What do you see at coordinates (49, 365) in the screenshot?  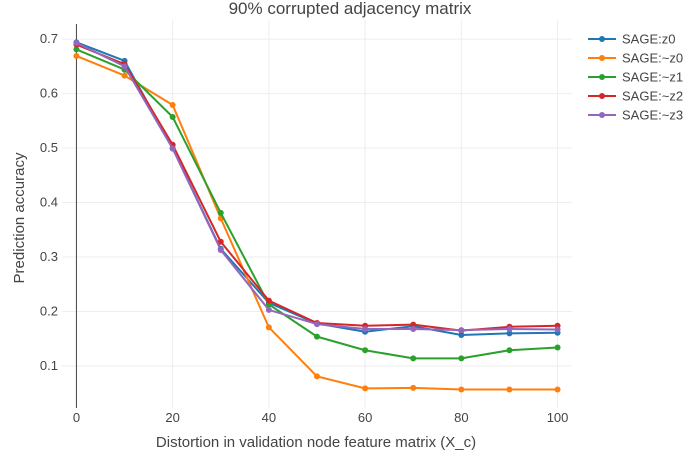 I see `y-tick-label: 0.1` at bounding box center [49, 365].